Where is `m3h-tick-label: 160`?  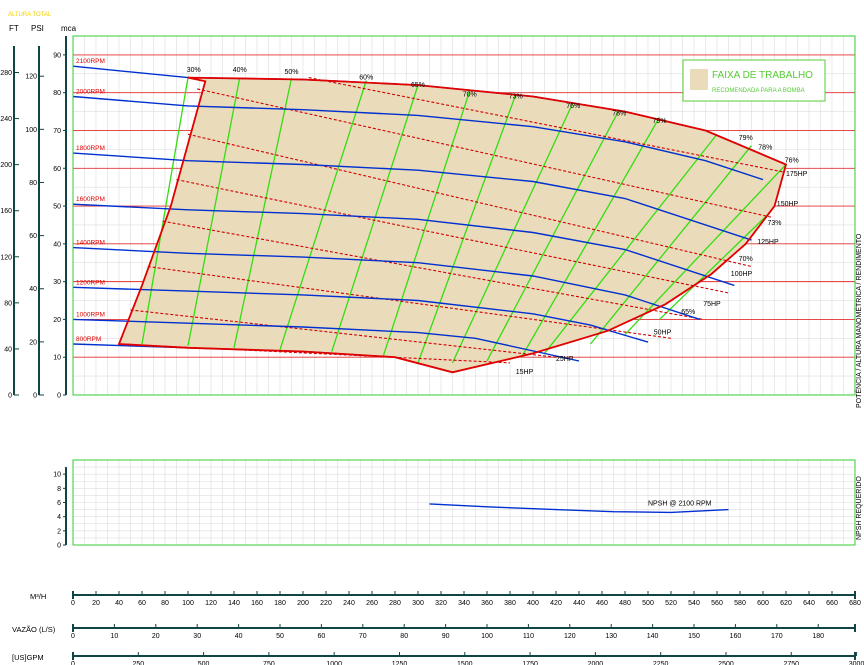
m3h-tick-label: 160 is located at coordinates (257, 603).